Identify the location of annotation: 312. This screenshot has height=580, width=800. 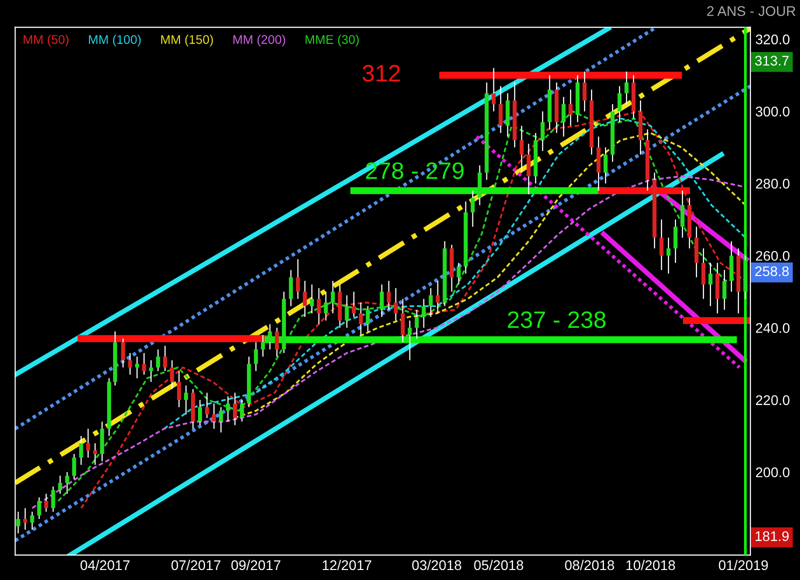
(381, 73).